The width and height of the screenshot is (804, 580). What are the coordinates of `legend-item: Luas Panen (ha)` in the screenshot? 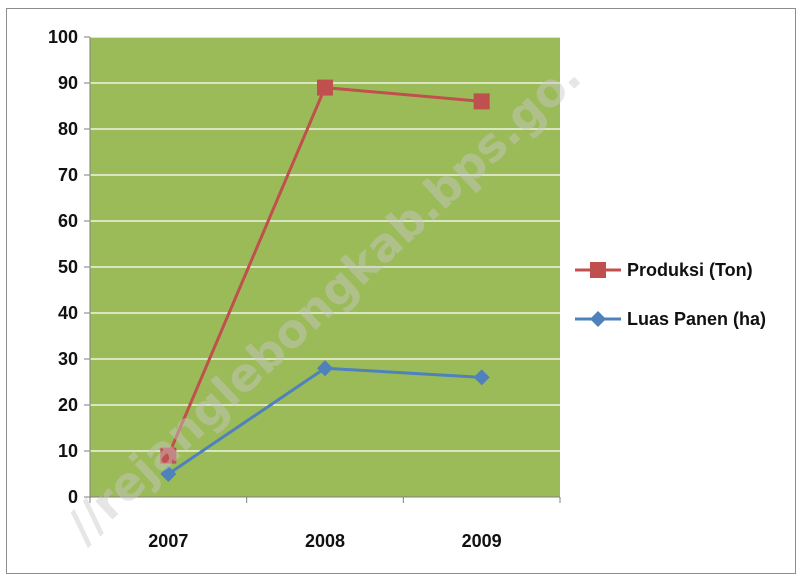 It's located at (670, 319).